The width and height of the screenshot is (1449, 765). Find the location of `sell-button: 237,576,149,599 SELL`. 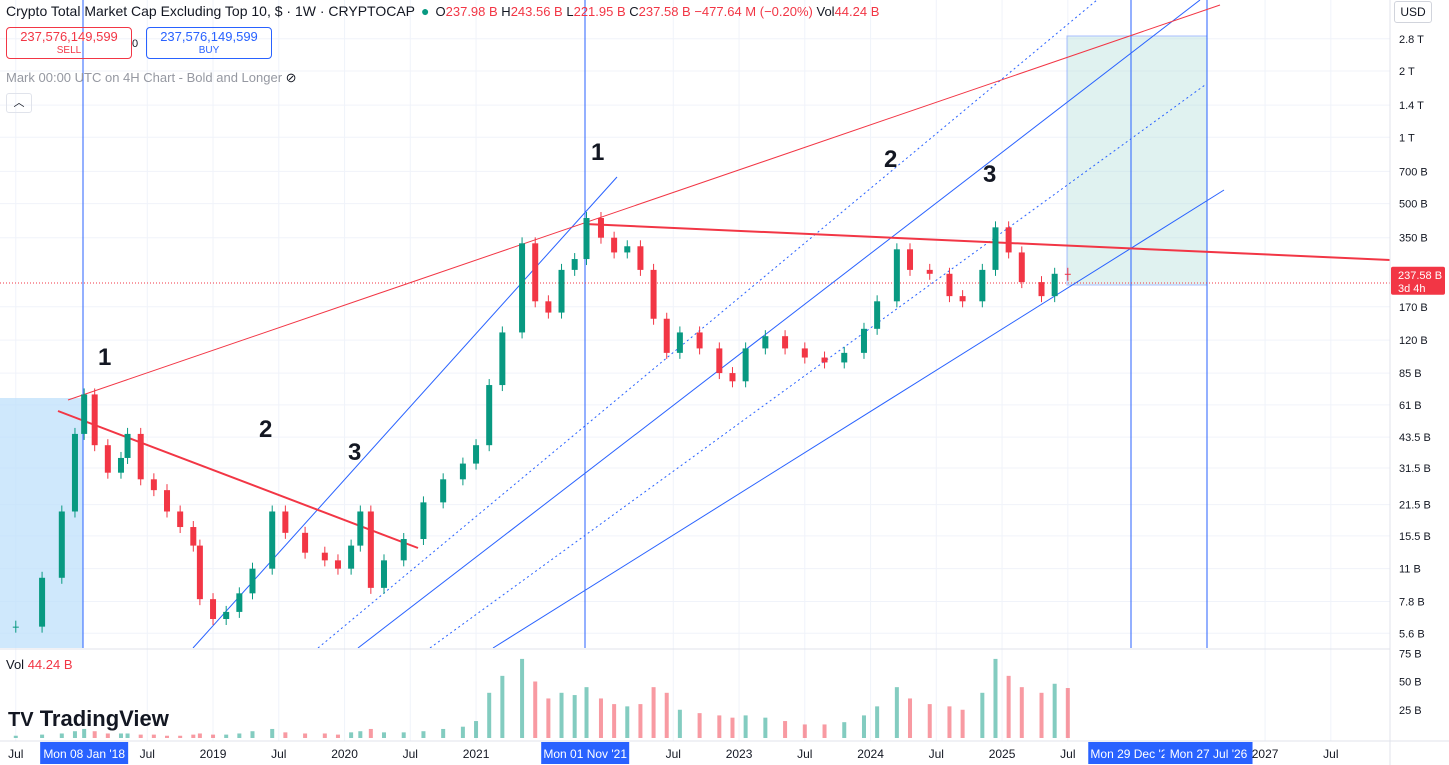

sell-button: 237,576,149,599 SELL is located at coordinates (69, 43).